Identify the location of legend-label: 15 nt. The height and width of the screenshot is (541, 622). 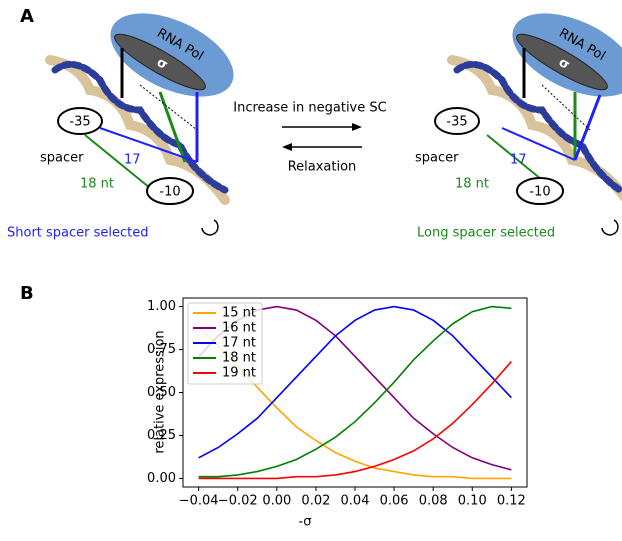
(239, 313).